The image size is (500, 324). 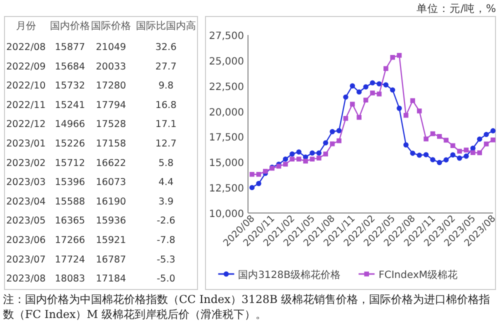 What do you see at coordinates (166, 26) in the screenshot?
I see `text: 国际比国内高` at bounding box center [166, 26].